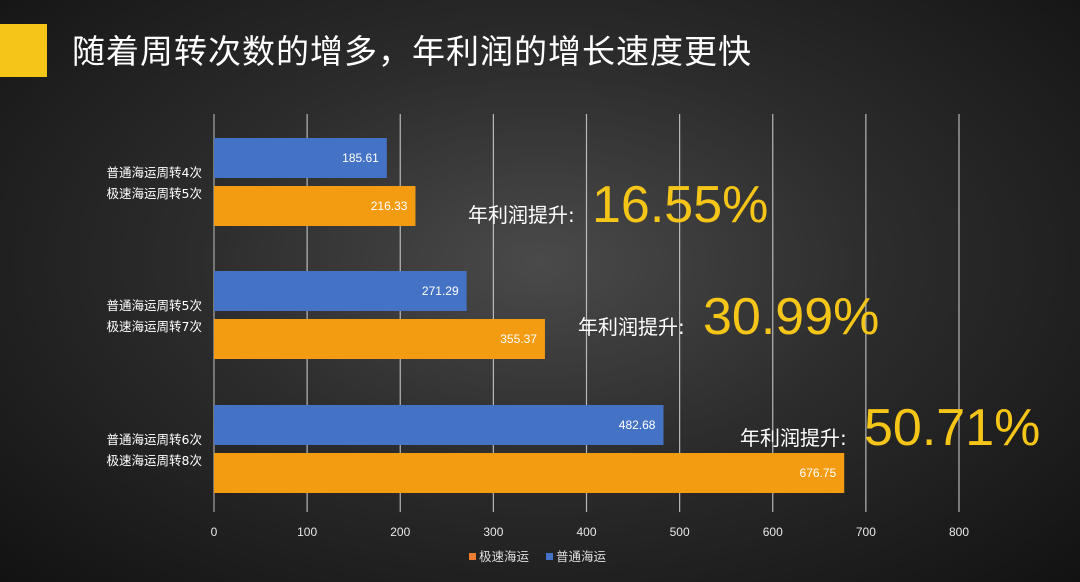  Describe the element at coordinates (586, 532) in the screenshot. I see `x-tick-label-400: 400` at that location.